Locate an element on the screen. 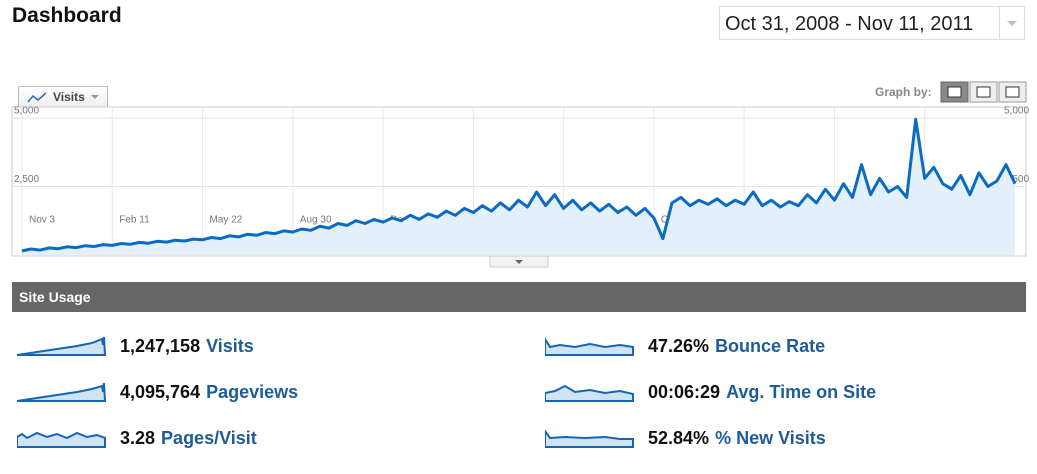 The height and width of the screenshot is (474, 1037). metric-link: Pages/Visit is located at coordinates (209, 438).